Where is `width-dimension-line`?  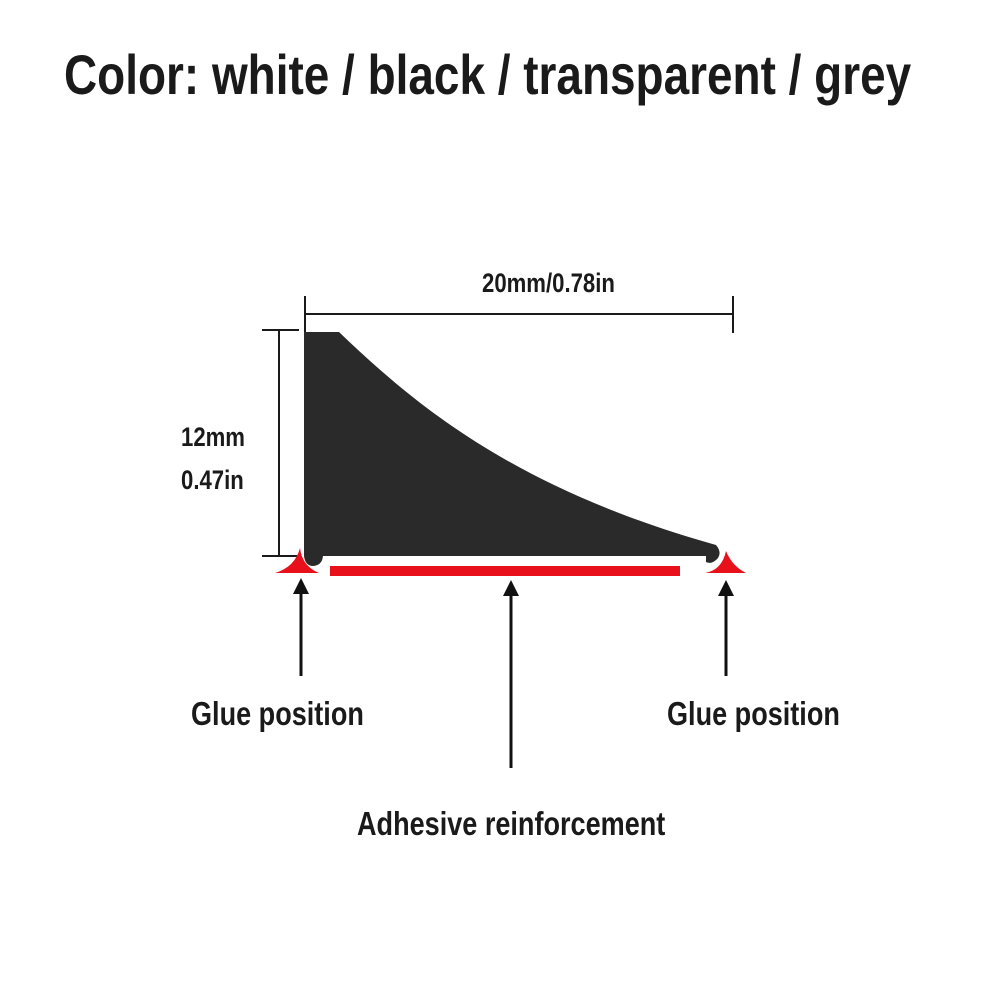
width-dimension-line is located at coordinates (519, 314).